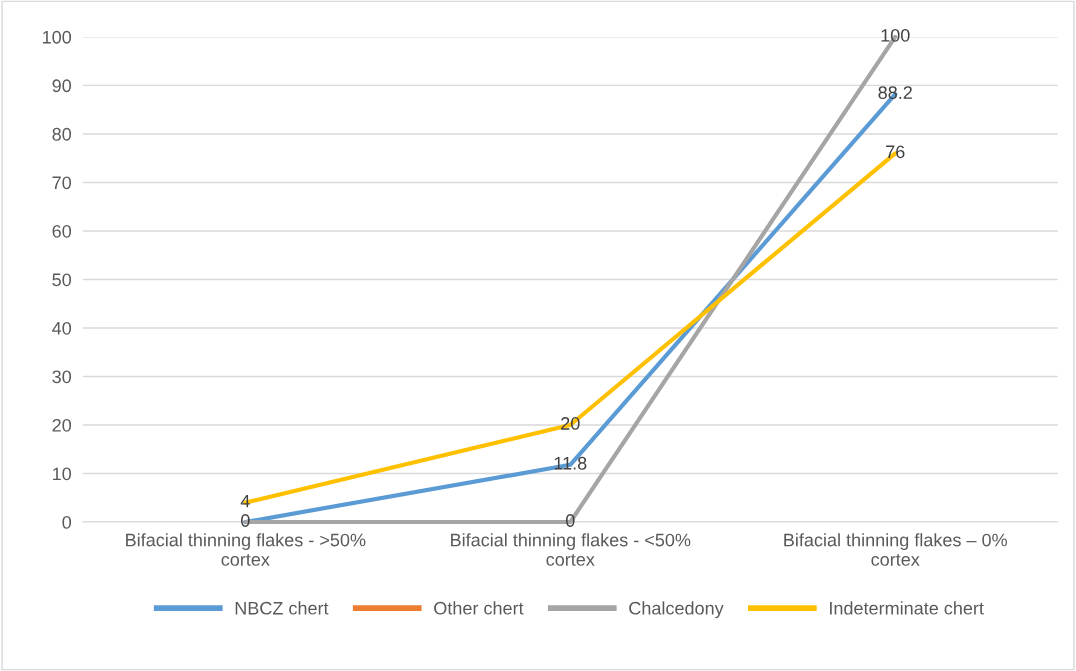  Describe the element at coordinates (571, 549) in the screenshot. I see `x-tick-label: Bifacial thinning flakes - <50% cortex` at that location.